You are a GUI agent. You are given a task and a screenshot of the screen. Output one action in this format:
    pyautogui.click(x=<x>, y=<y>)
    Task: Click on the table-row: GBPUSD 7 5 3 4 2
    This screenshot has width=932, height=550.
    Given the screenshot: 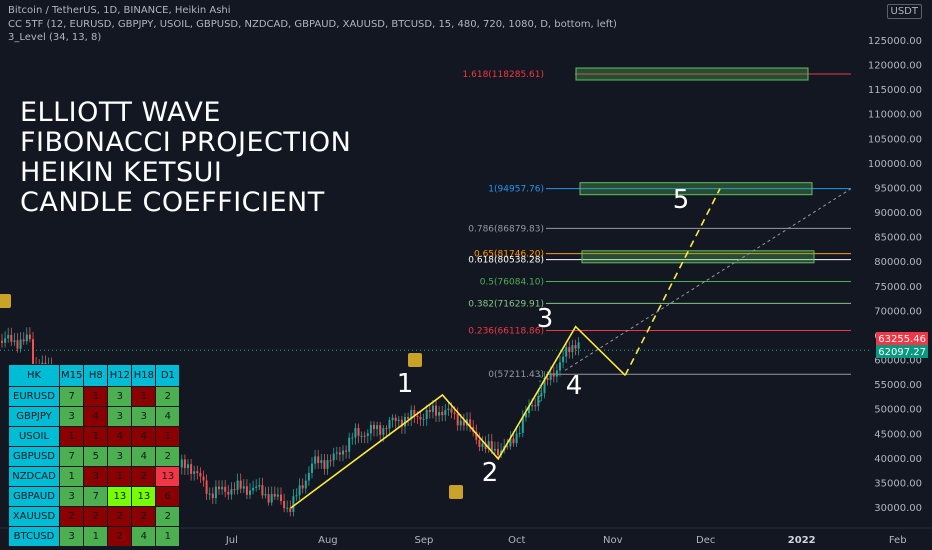 What is the action you would take?
    pyautogui.click(x=94, y=456)
    